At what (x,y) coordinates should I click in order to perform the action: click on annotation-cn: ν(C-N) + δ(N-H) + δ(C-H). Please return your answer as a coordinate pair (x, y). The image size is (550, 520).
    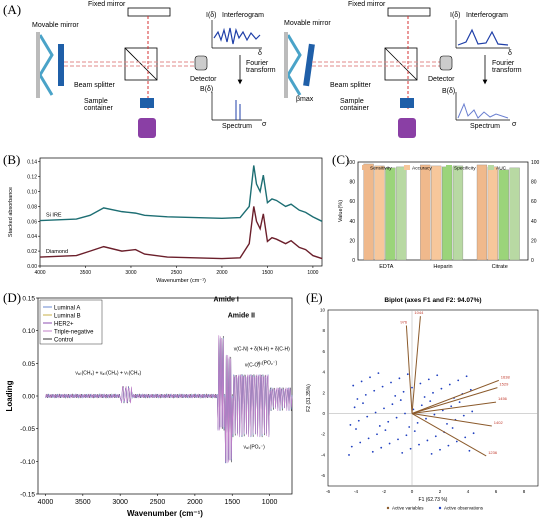
    Looking at the image, I should click on (262, 349).